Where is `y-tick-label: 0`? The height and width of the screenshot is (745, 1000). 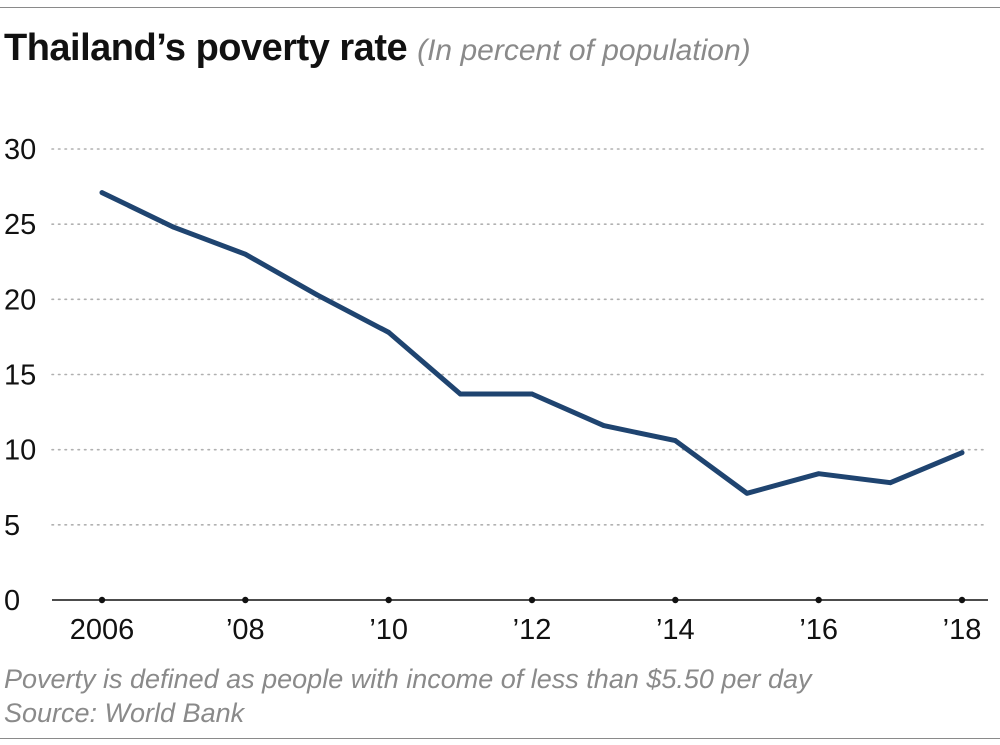
y-tick-label: 0 is located at coordinates (12, 601).